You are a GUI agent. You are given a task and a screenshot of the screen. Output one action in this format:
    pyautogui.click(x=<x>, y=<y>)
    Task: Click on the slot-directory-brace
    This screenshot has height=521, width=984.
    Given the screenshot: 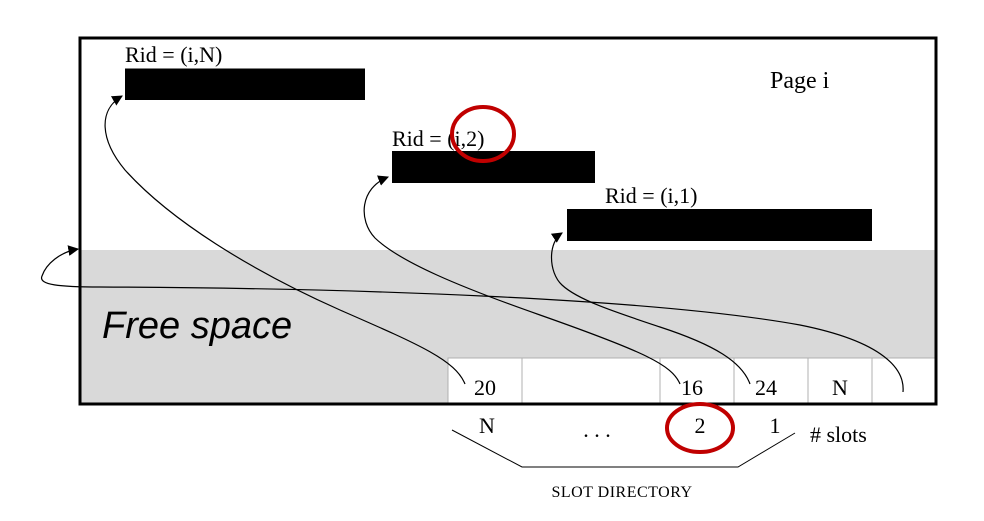 What is the action you would take?
    pyautogui.click(x=623, y=448)
    